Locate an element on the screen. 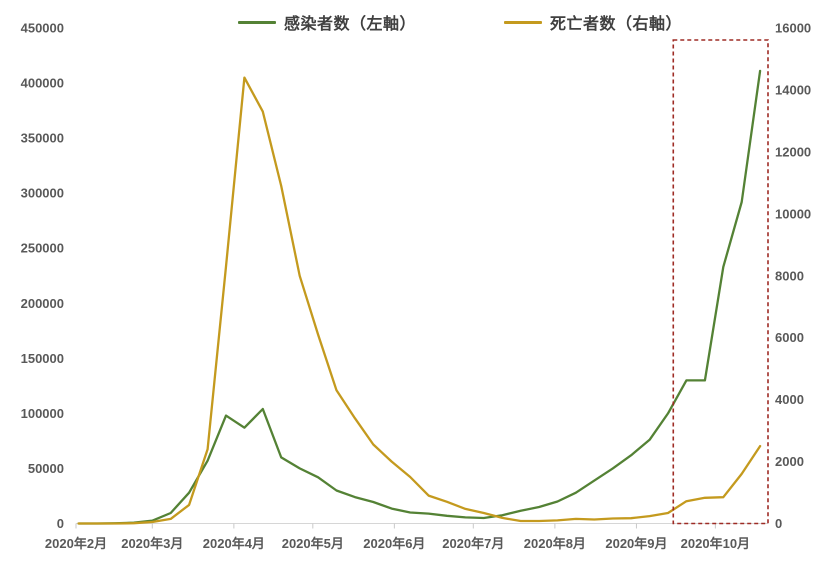 Image resolution: width=829 pixels, height=587 pixels. right-axis-tick-label: 16000 is located at coordinates (793, 28).